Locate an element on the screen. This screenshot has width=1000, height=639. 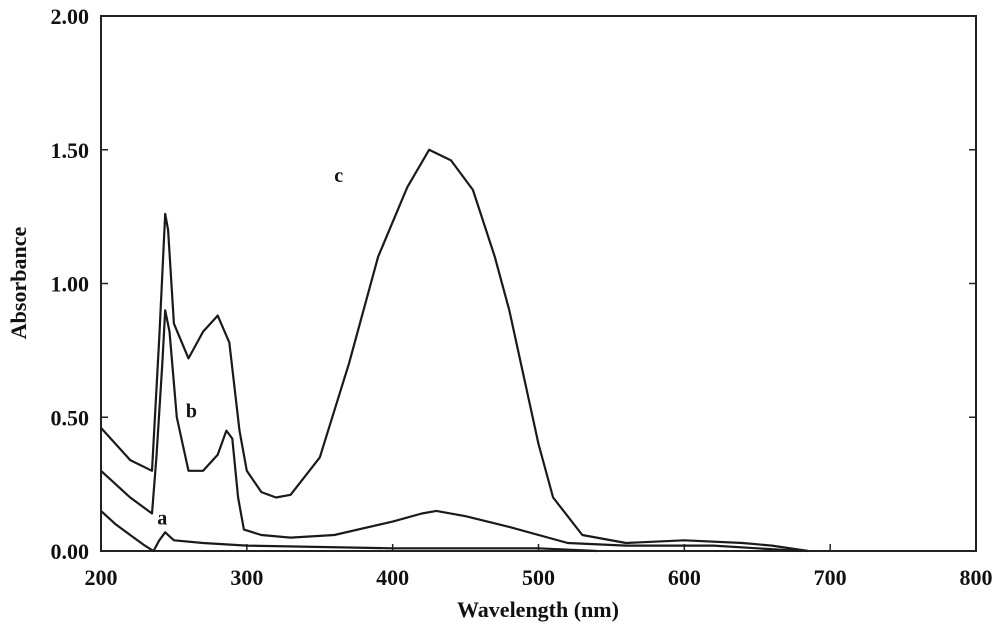
curve-annotations: a b c is located at coordinates (250, 347).